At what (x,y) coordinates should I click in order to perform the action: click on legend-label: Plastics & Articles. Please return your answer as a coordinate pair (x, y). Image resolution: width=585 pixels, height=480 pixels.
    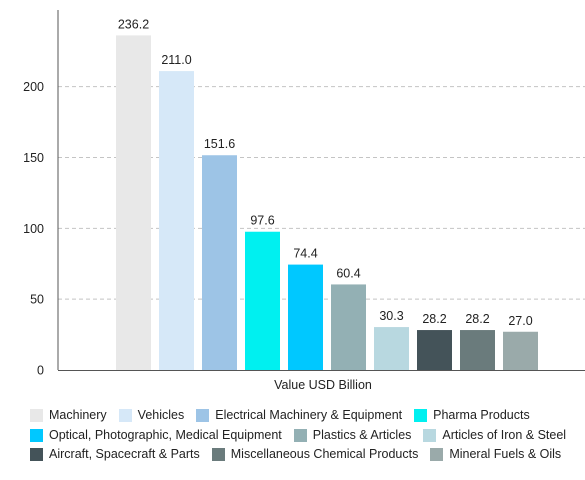
    Looking at the image, I should click on (362, 434).